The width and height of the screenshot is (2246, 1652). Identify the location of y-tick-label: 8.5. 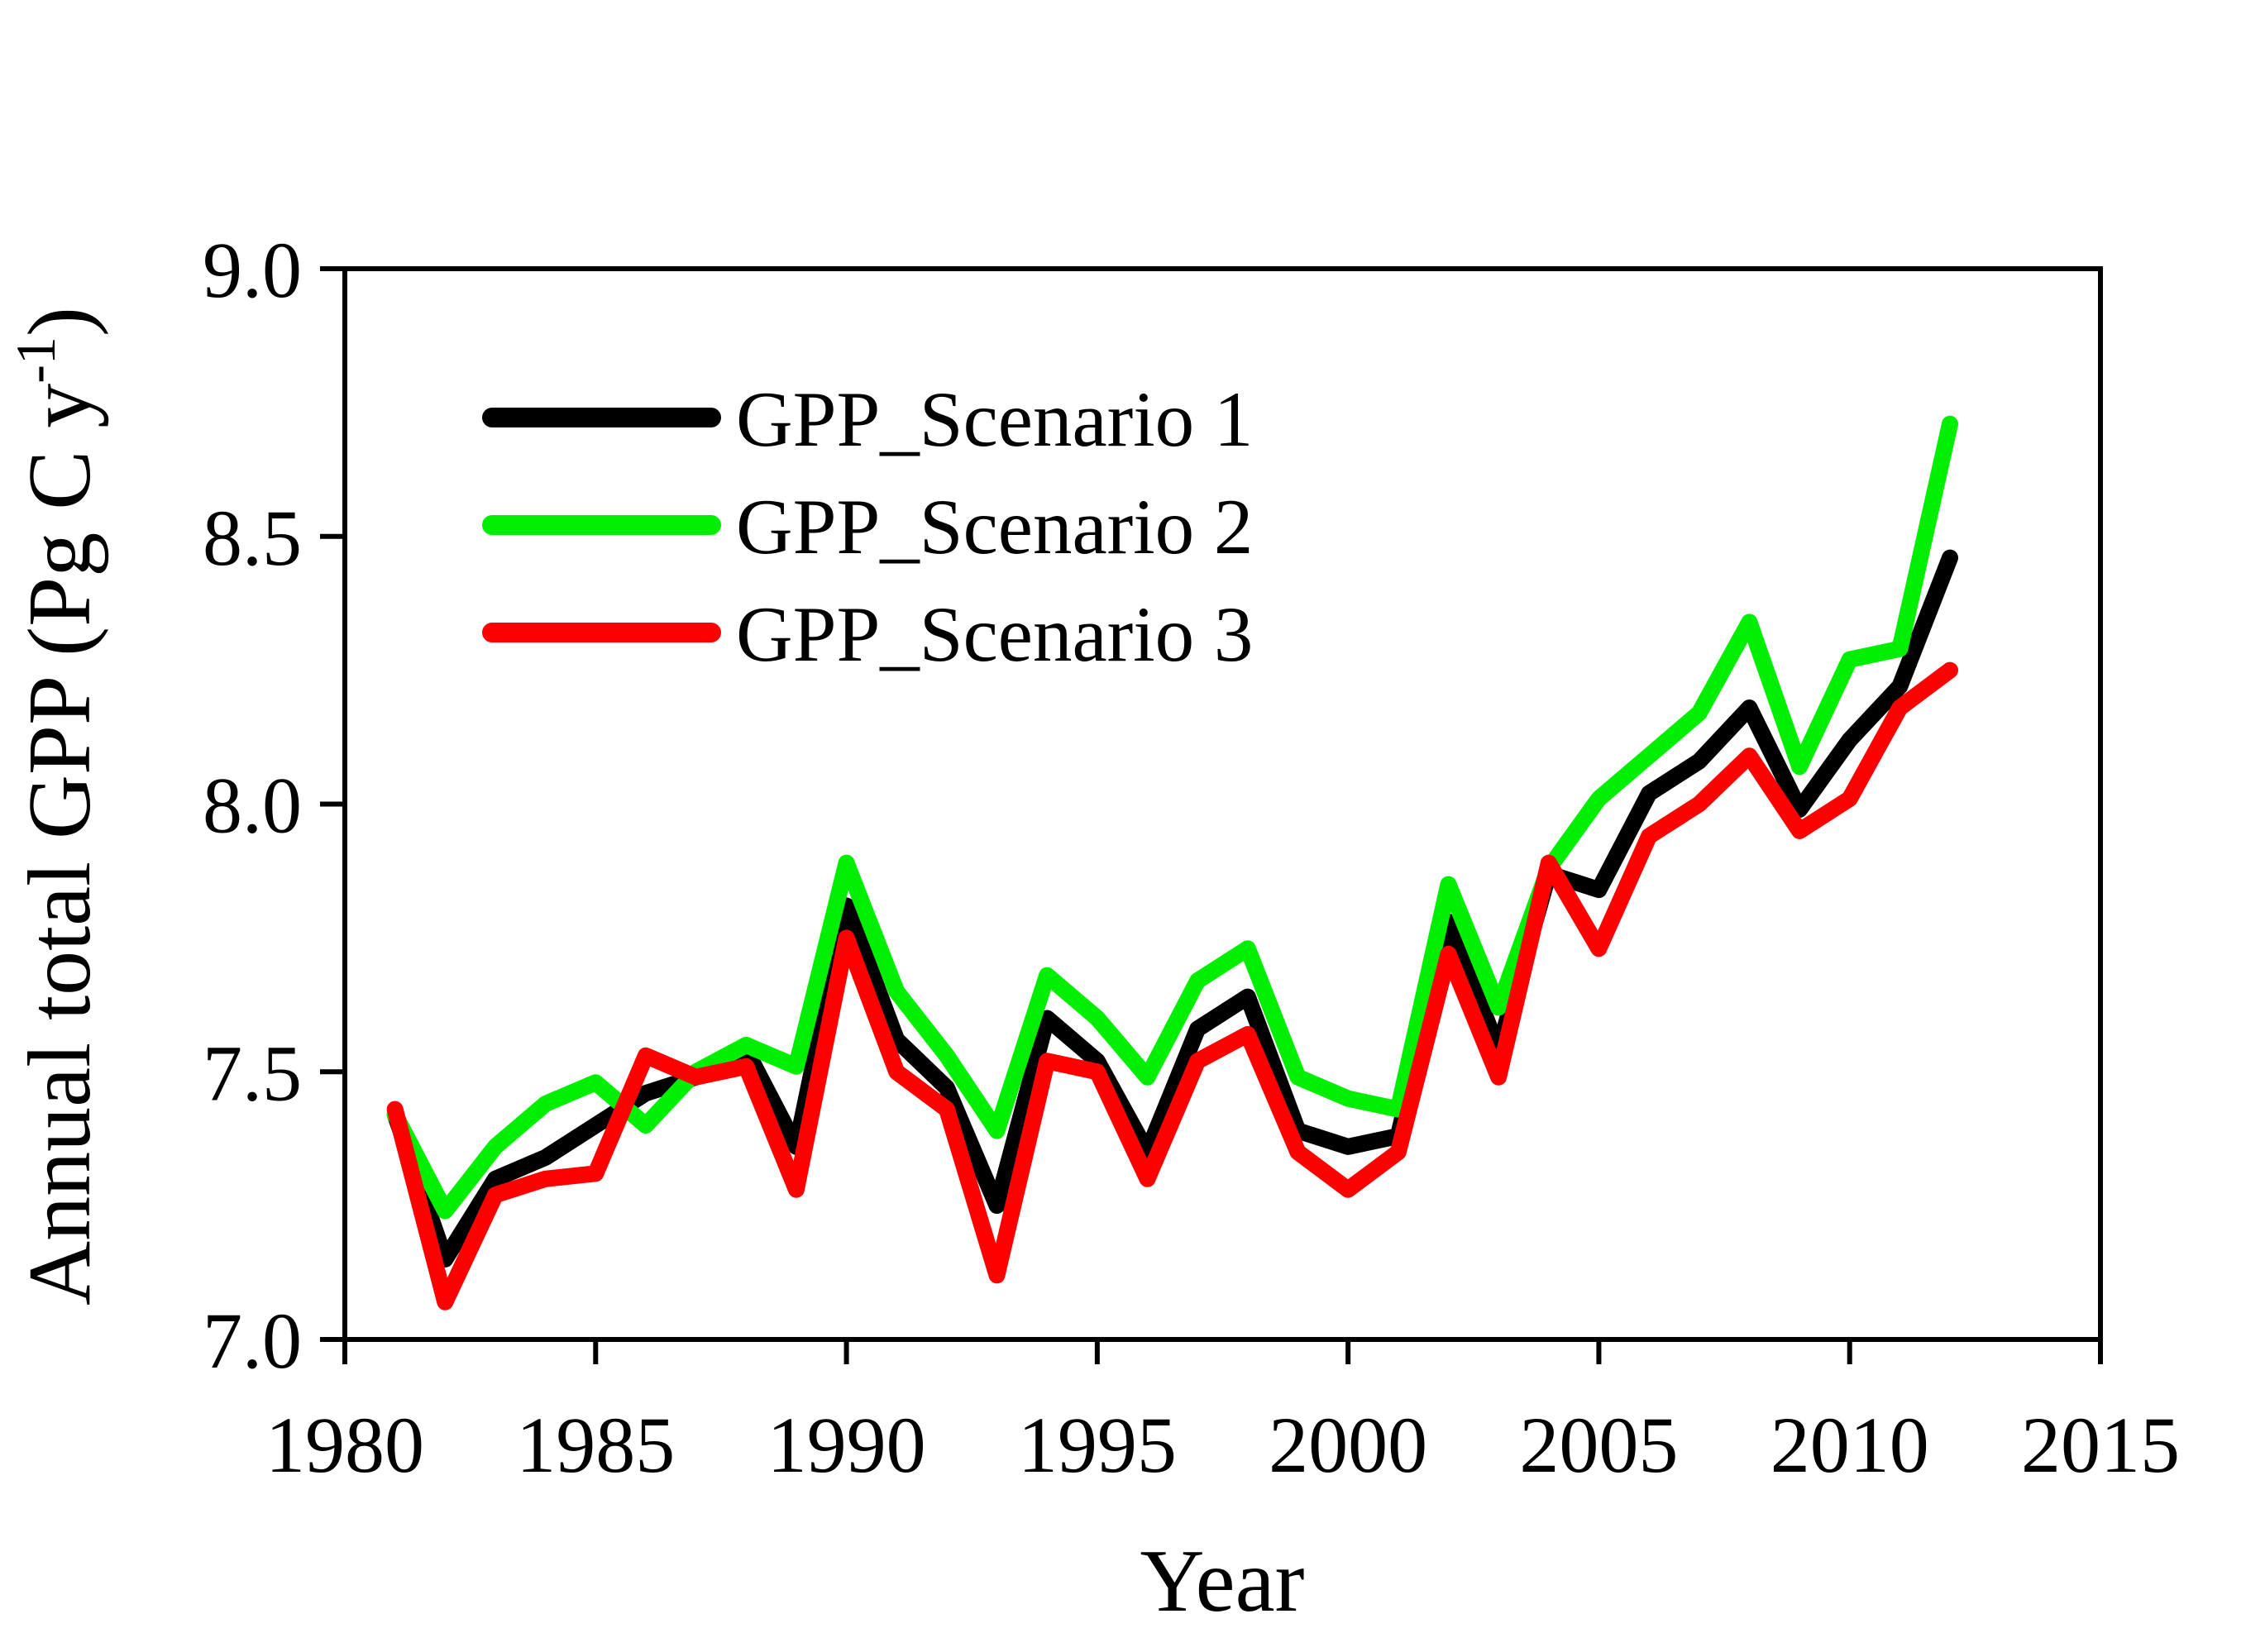
(252, 538).